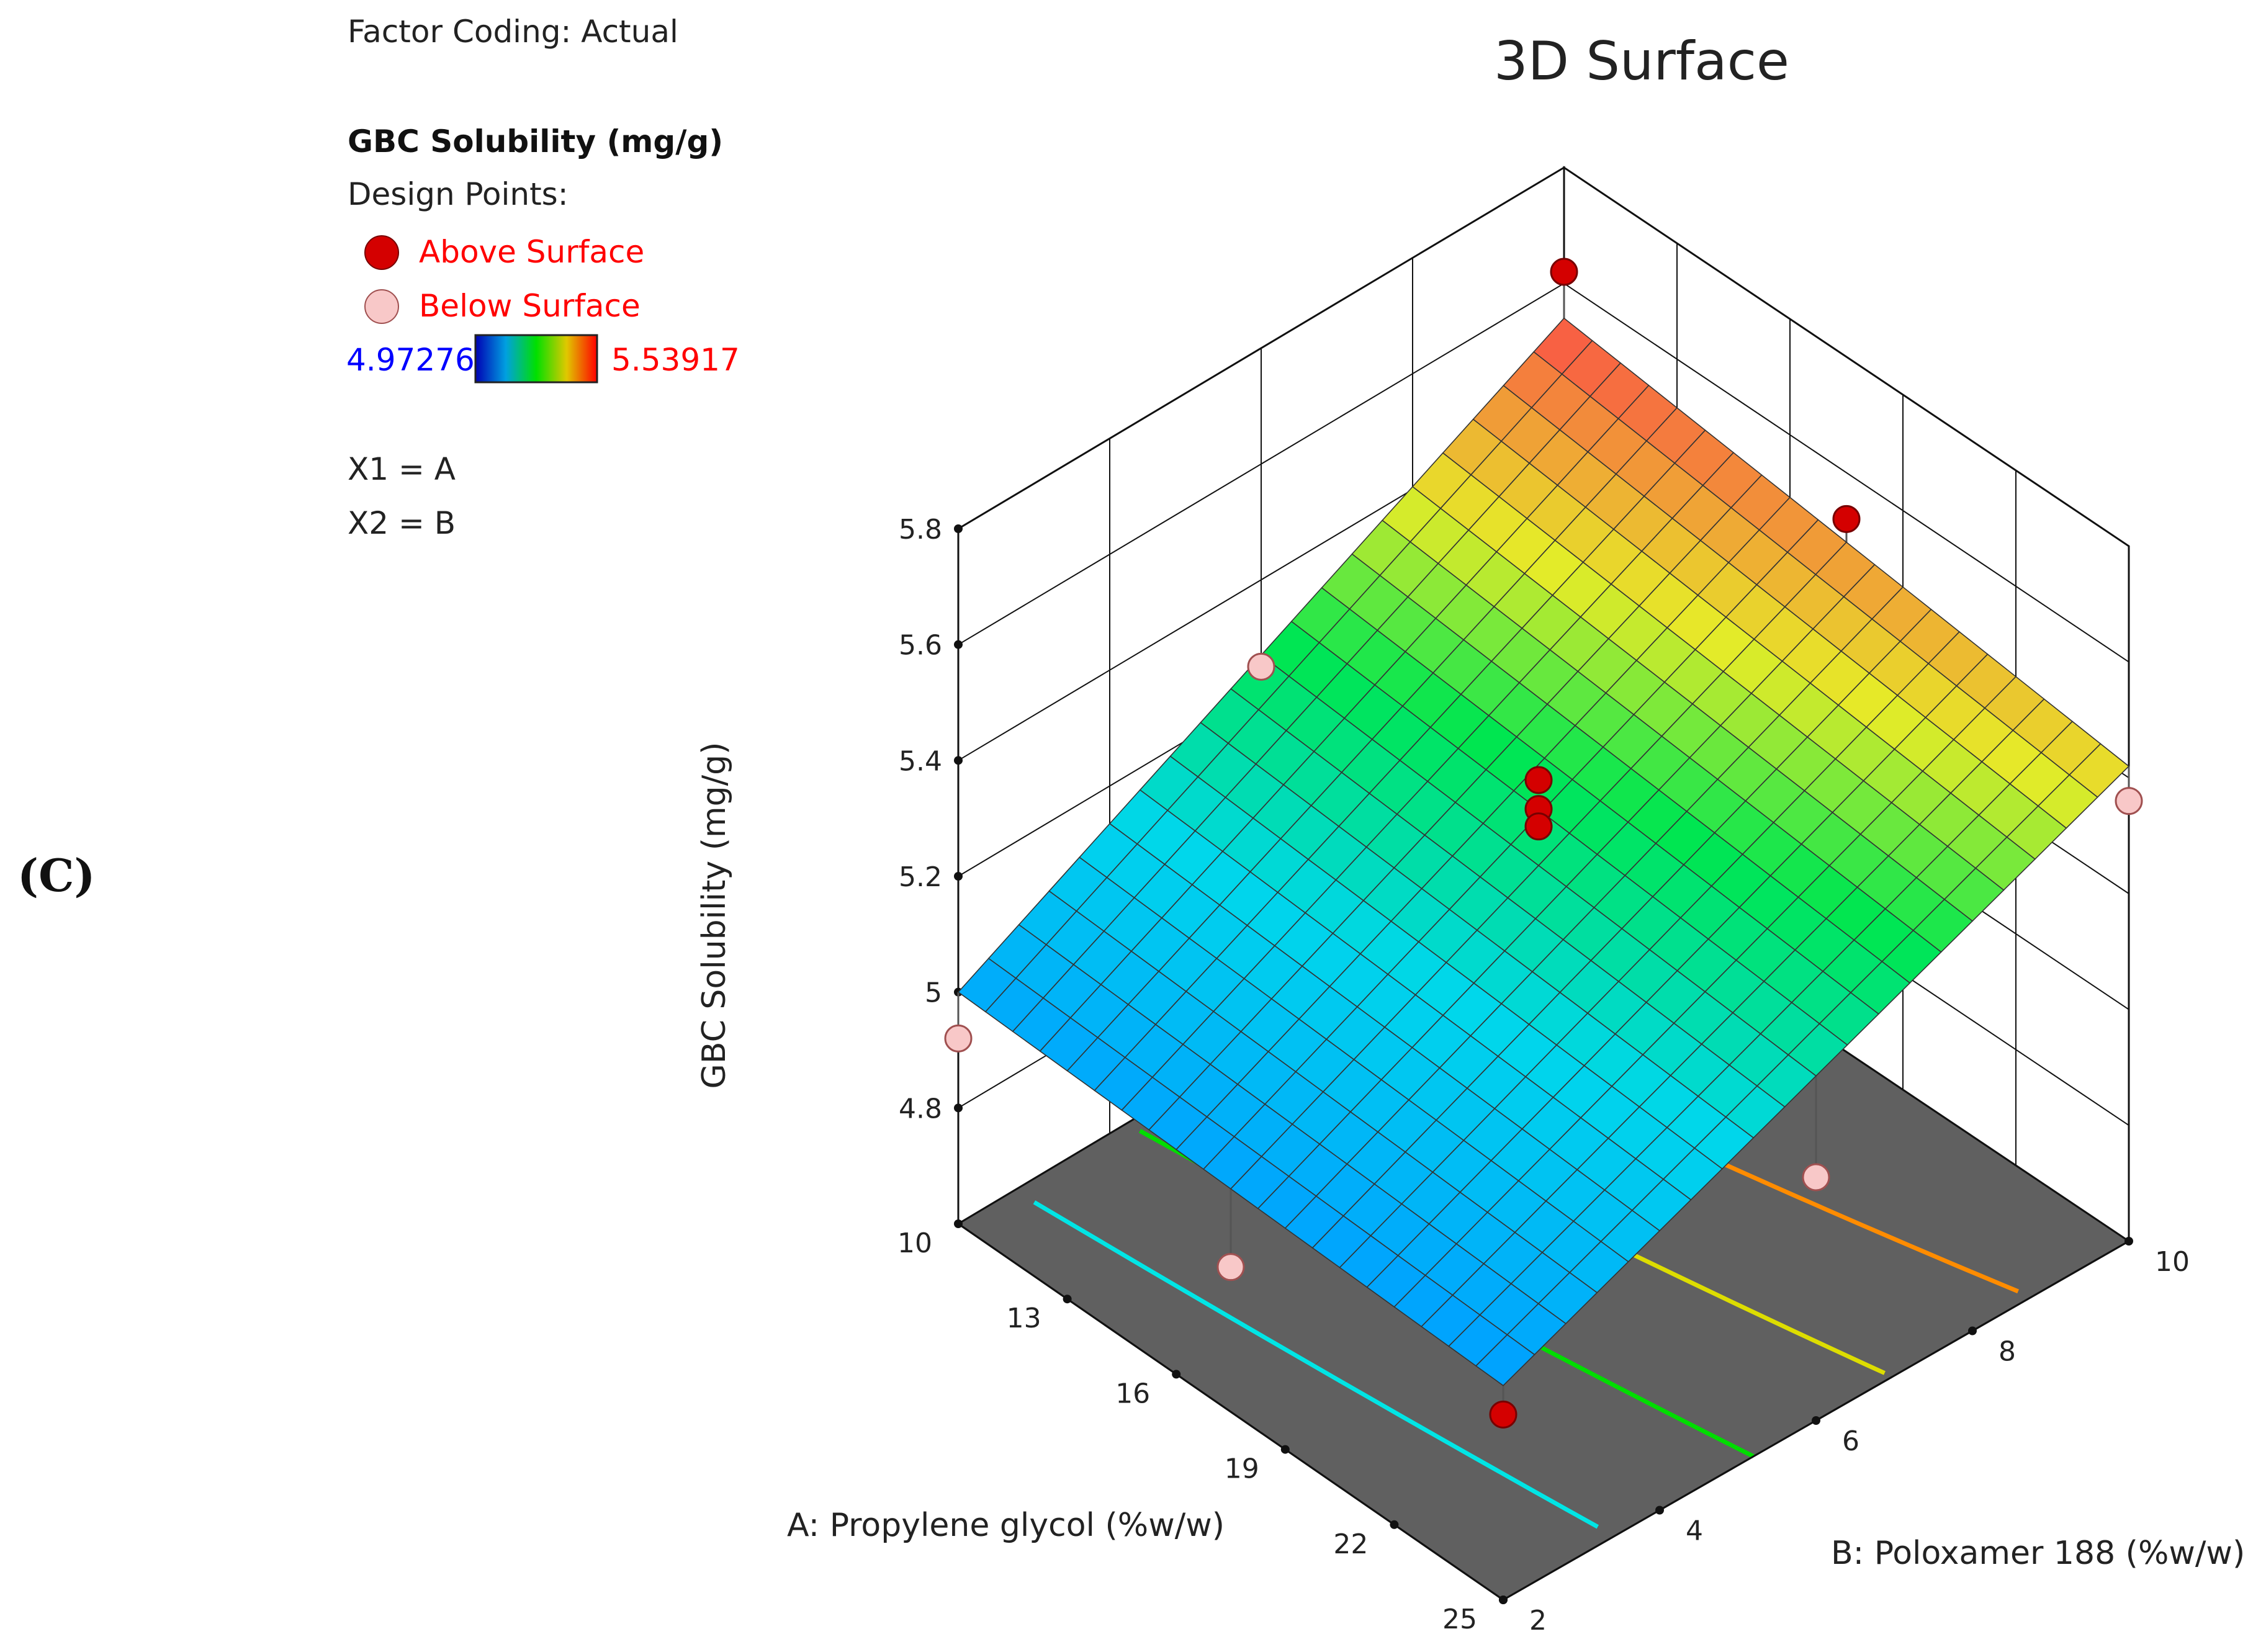  I want to click on panel-label: (C), so click(56, 875).